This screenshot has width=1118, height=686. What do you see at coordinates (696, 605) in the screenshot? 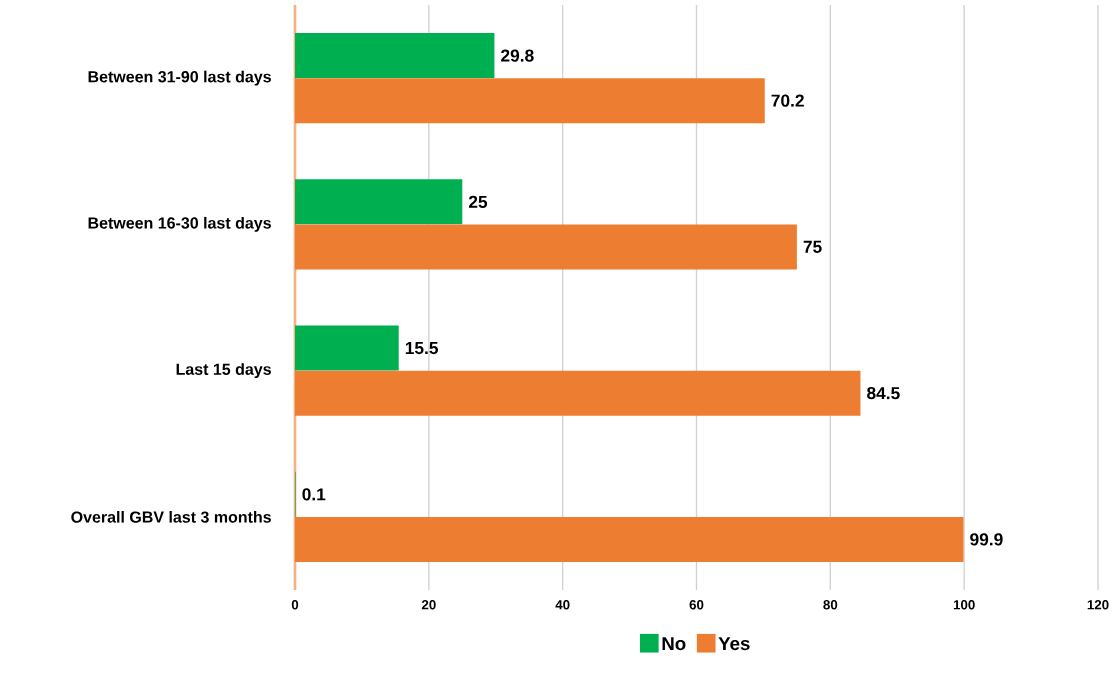
I see `x-tick-label: 60` at bounding box center [696, 605].